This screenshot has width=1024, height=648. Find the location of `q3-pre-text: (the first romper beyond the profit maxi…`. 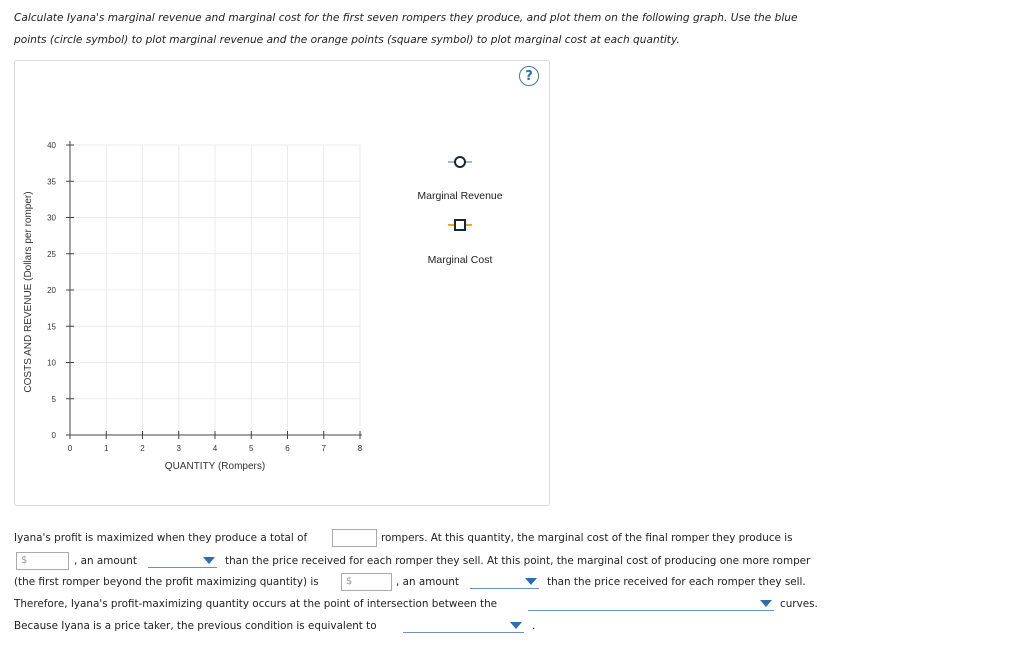

q3-pre-text: (the first romper beyond the profit maxi… is located at coordinates (166, 582).